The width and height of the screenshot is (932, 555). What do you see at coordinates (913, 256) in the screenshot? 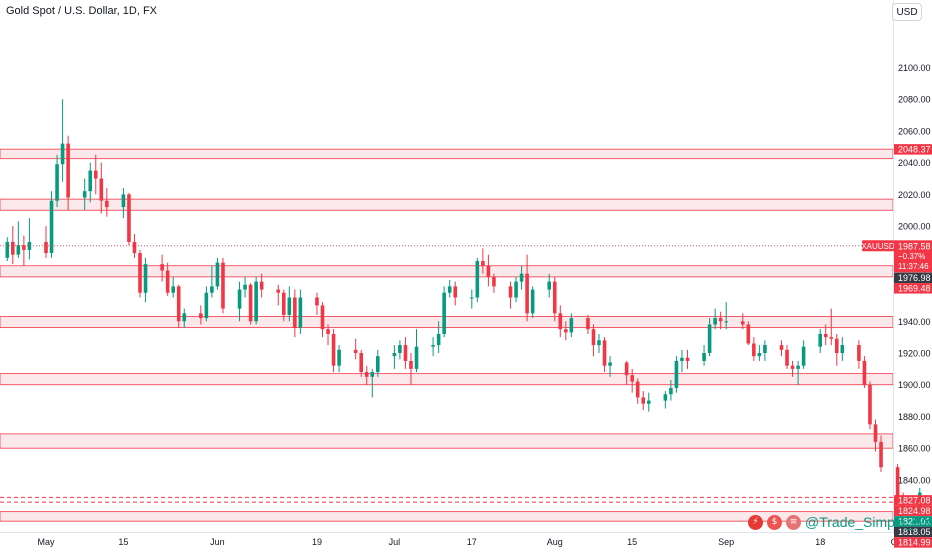
I see `current-price-box` at bounding box center [913, 256].